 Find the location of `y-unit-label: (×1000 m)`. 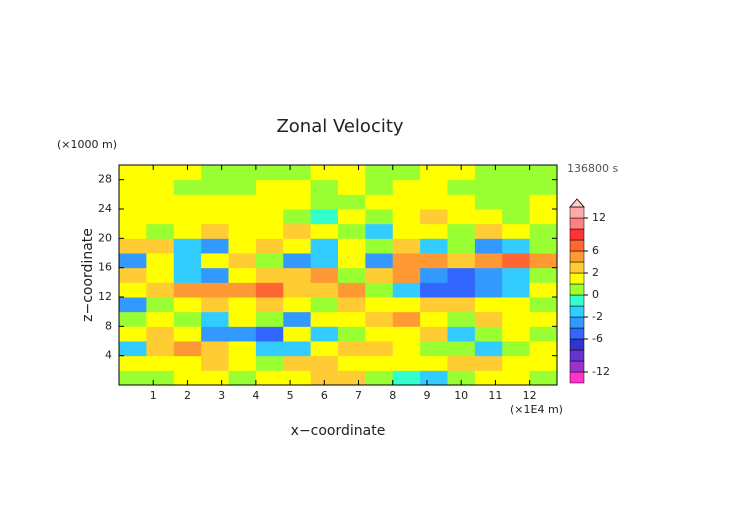

y-unit-label: (×1000 m) is located at coordinates (87, 144).